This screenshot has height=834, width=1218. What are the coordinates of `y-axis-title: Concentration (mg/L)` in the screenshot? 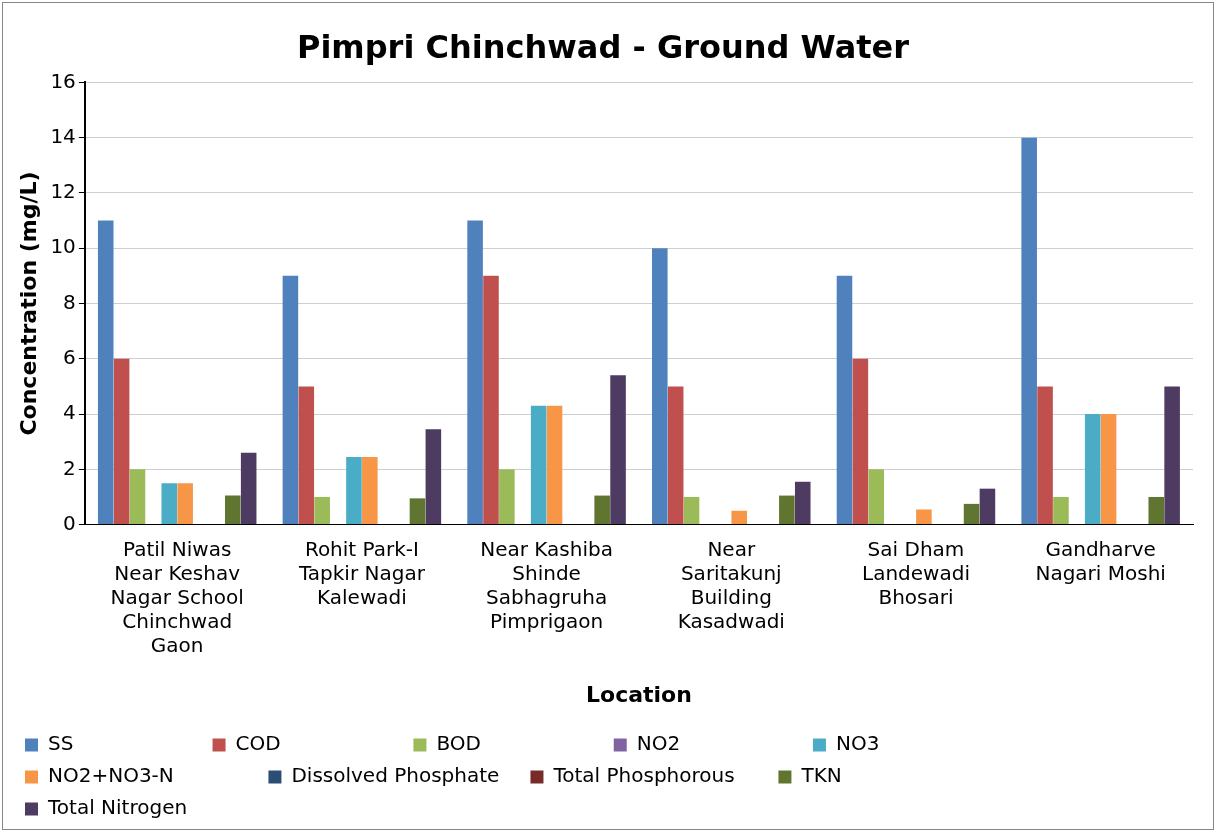 It's located at (28, 303).